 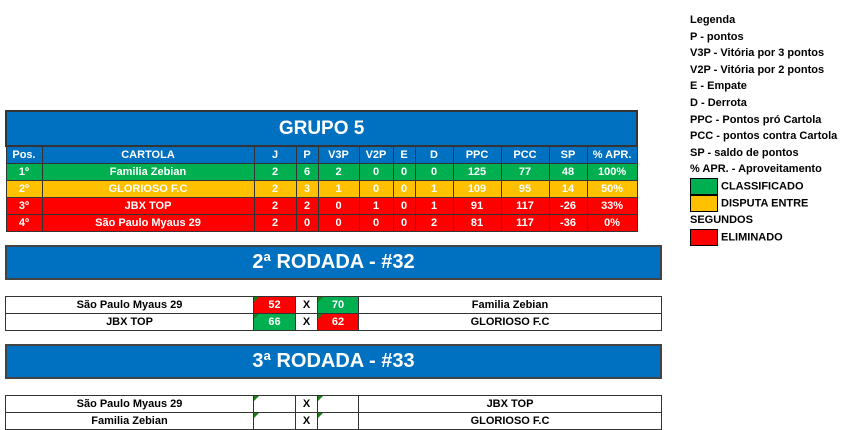 What do you see at coordinates (275, 154) in the screenshot?
I see `column-header: J` at bounding box center [275, 154].